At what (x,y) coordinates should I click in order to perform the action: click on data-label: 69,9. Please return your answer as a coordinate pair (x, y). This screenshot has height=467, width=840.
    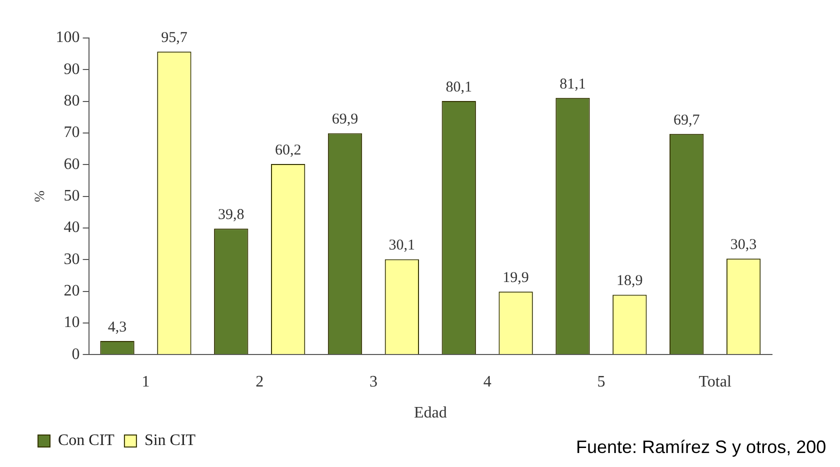
    Looking at the image, I should click on (345, 120).